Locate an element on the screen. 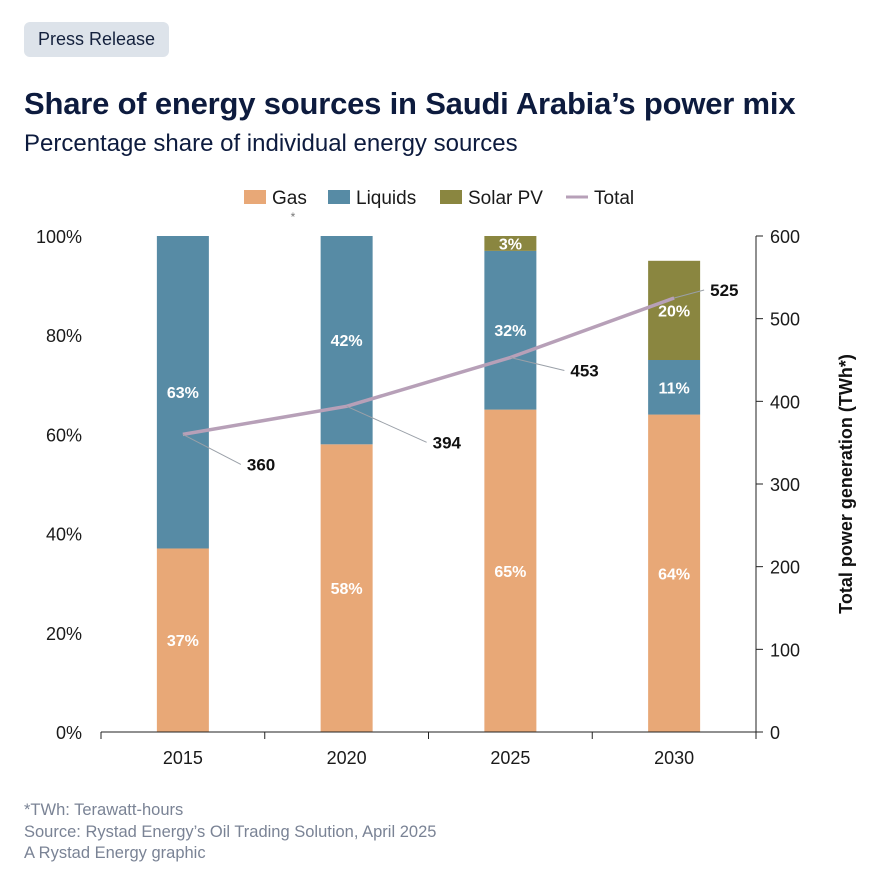  footnote: *TWh: Terawatt-hours is located at coordinates (104, 810).